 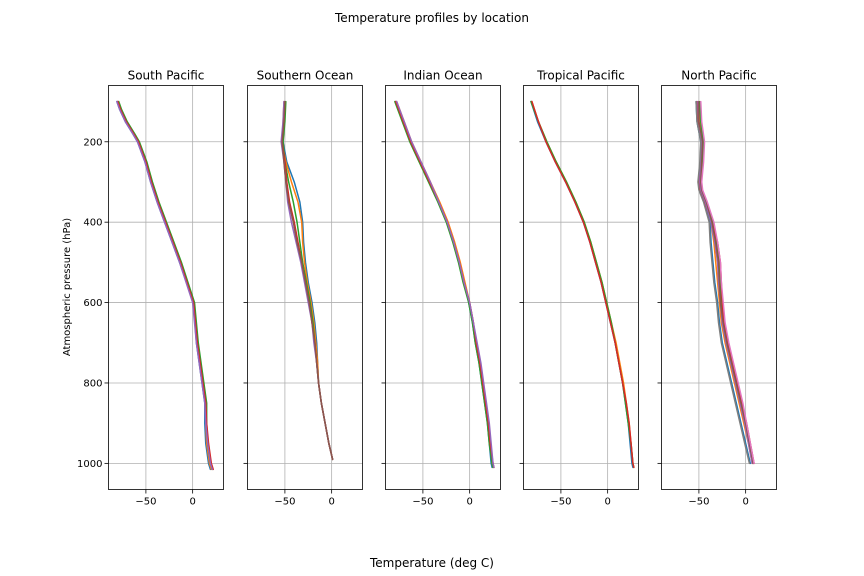 What do you see at coordinates (92, 303) in the screenshot?
I see `y-tick-label: 600` at bounding box center [92, 303].